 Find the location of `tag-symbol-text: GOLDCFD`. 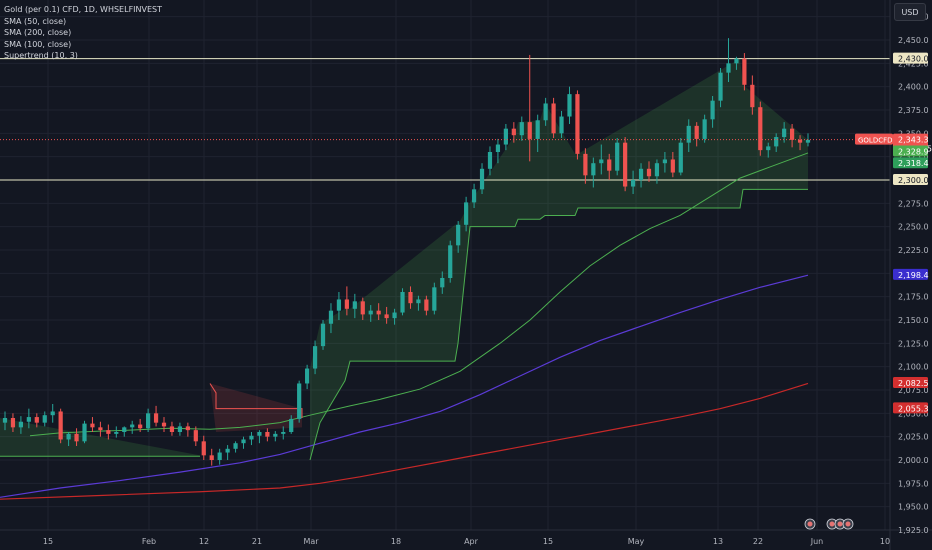

tag-symbol-text: GOLDCFD is located at coordinates (875, 141).